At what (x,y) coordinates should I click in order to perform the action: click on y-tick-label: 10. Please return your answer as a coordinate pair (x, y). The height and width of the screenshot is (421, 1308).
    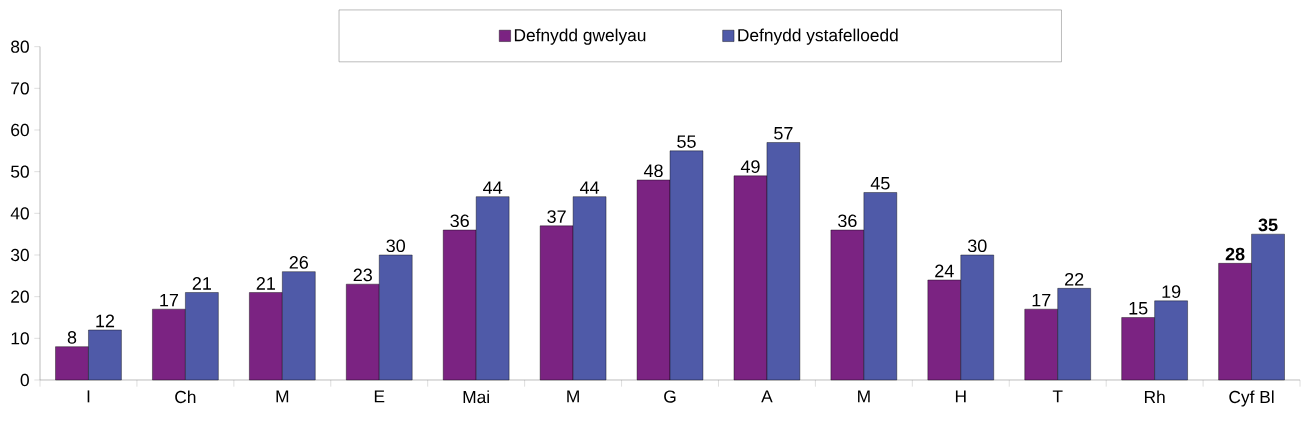
    Looking at the image, I should click on (20, 338).